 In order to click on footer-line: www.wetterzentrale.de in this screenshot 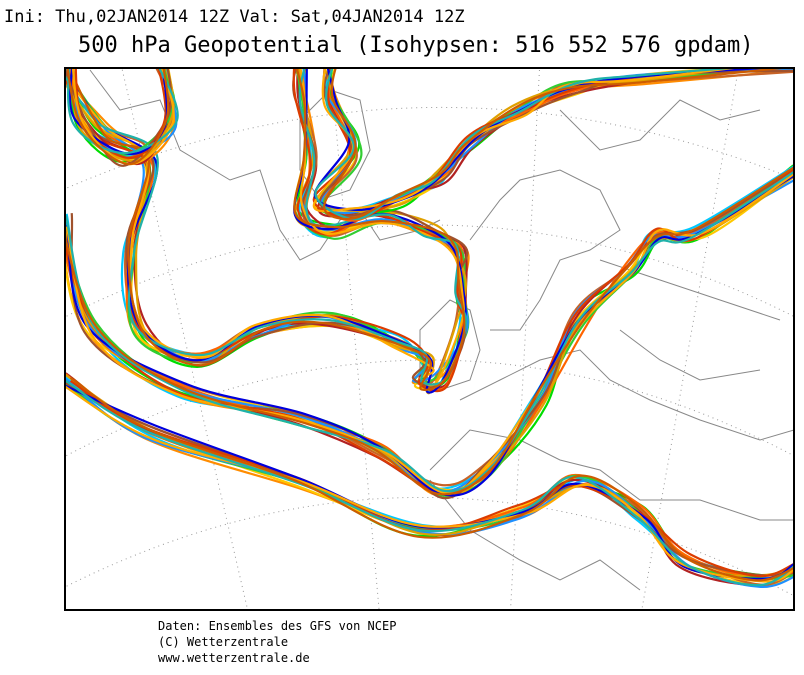, I will do `click(234, 658)`.